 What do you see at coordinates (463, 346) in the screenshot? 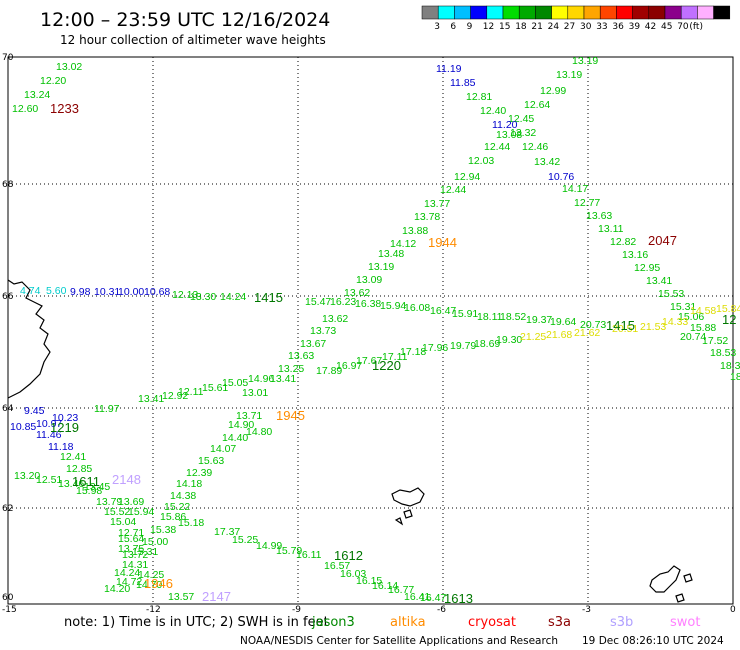
I see `wave-height-reading: 19.79` at bounding box center [463, 346].